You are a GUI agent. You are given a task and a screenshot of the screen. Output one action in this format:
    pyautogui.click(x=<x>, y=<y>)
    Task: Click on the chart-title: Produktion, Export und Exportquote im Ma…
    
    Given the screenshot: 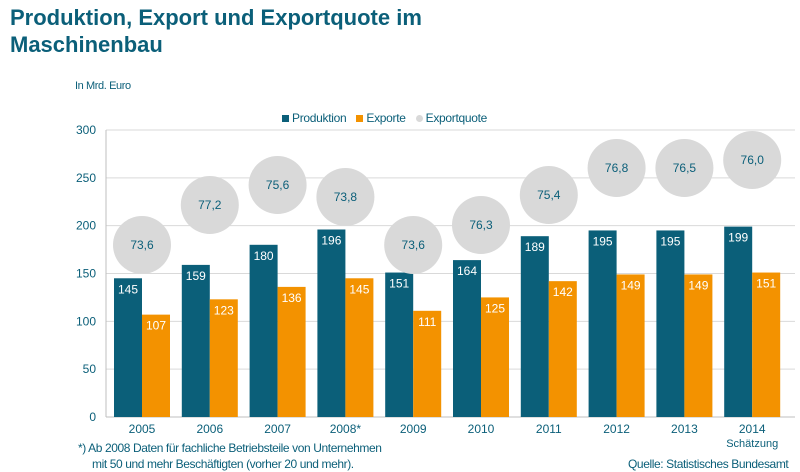 What is the action you would take?
    pyautogui.click(x=216, y=31)
    